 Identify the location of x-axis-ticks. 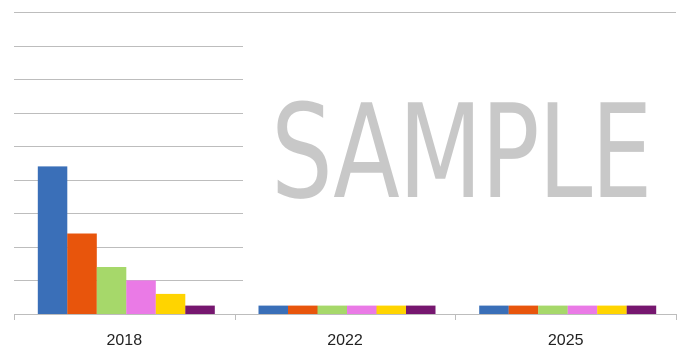
(345, 317).